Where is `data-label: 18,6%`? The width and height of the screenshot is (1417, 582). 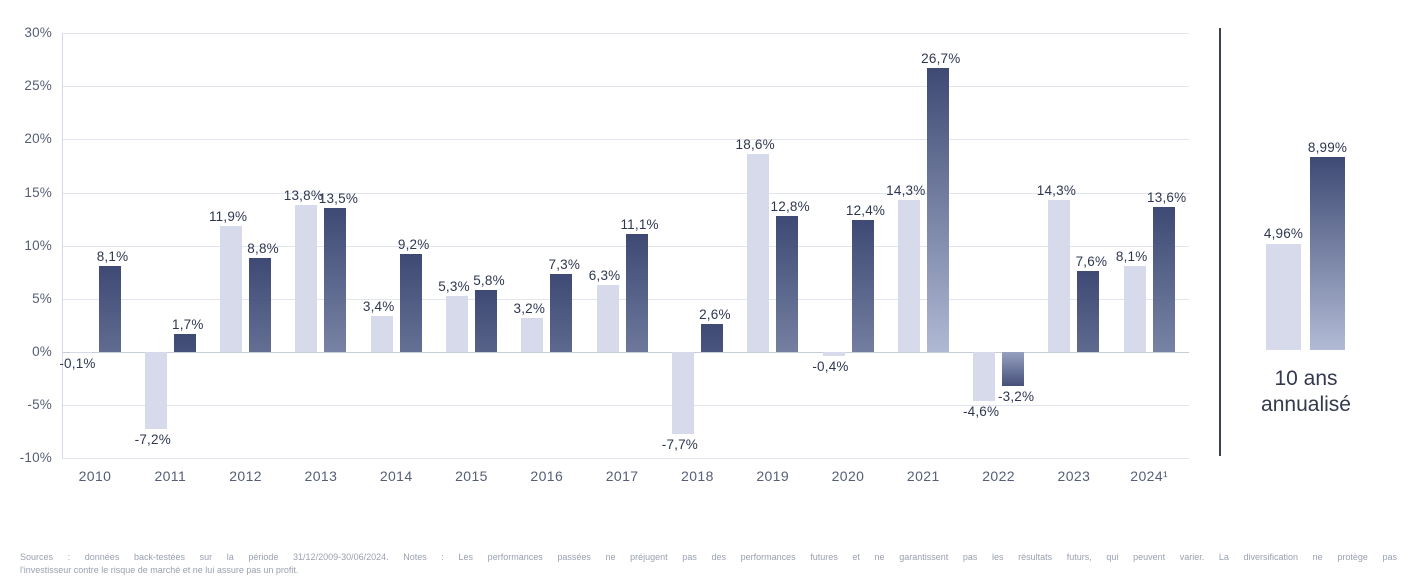
data-label: 18,6% is located at coordinates (755, 145).